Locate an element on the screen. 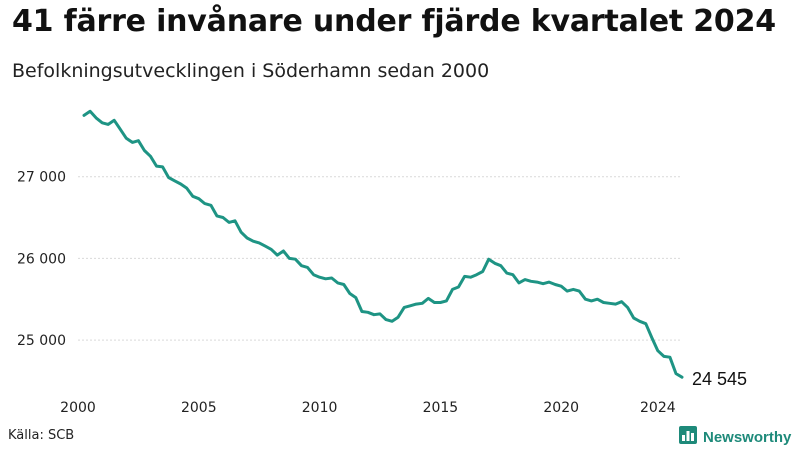  x-tick-label: 2005 is located at coordinates (199, 408).